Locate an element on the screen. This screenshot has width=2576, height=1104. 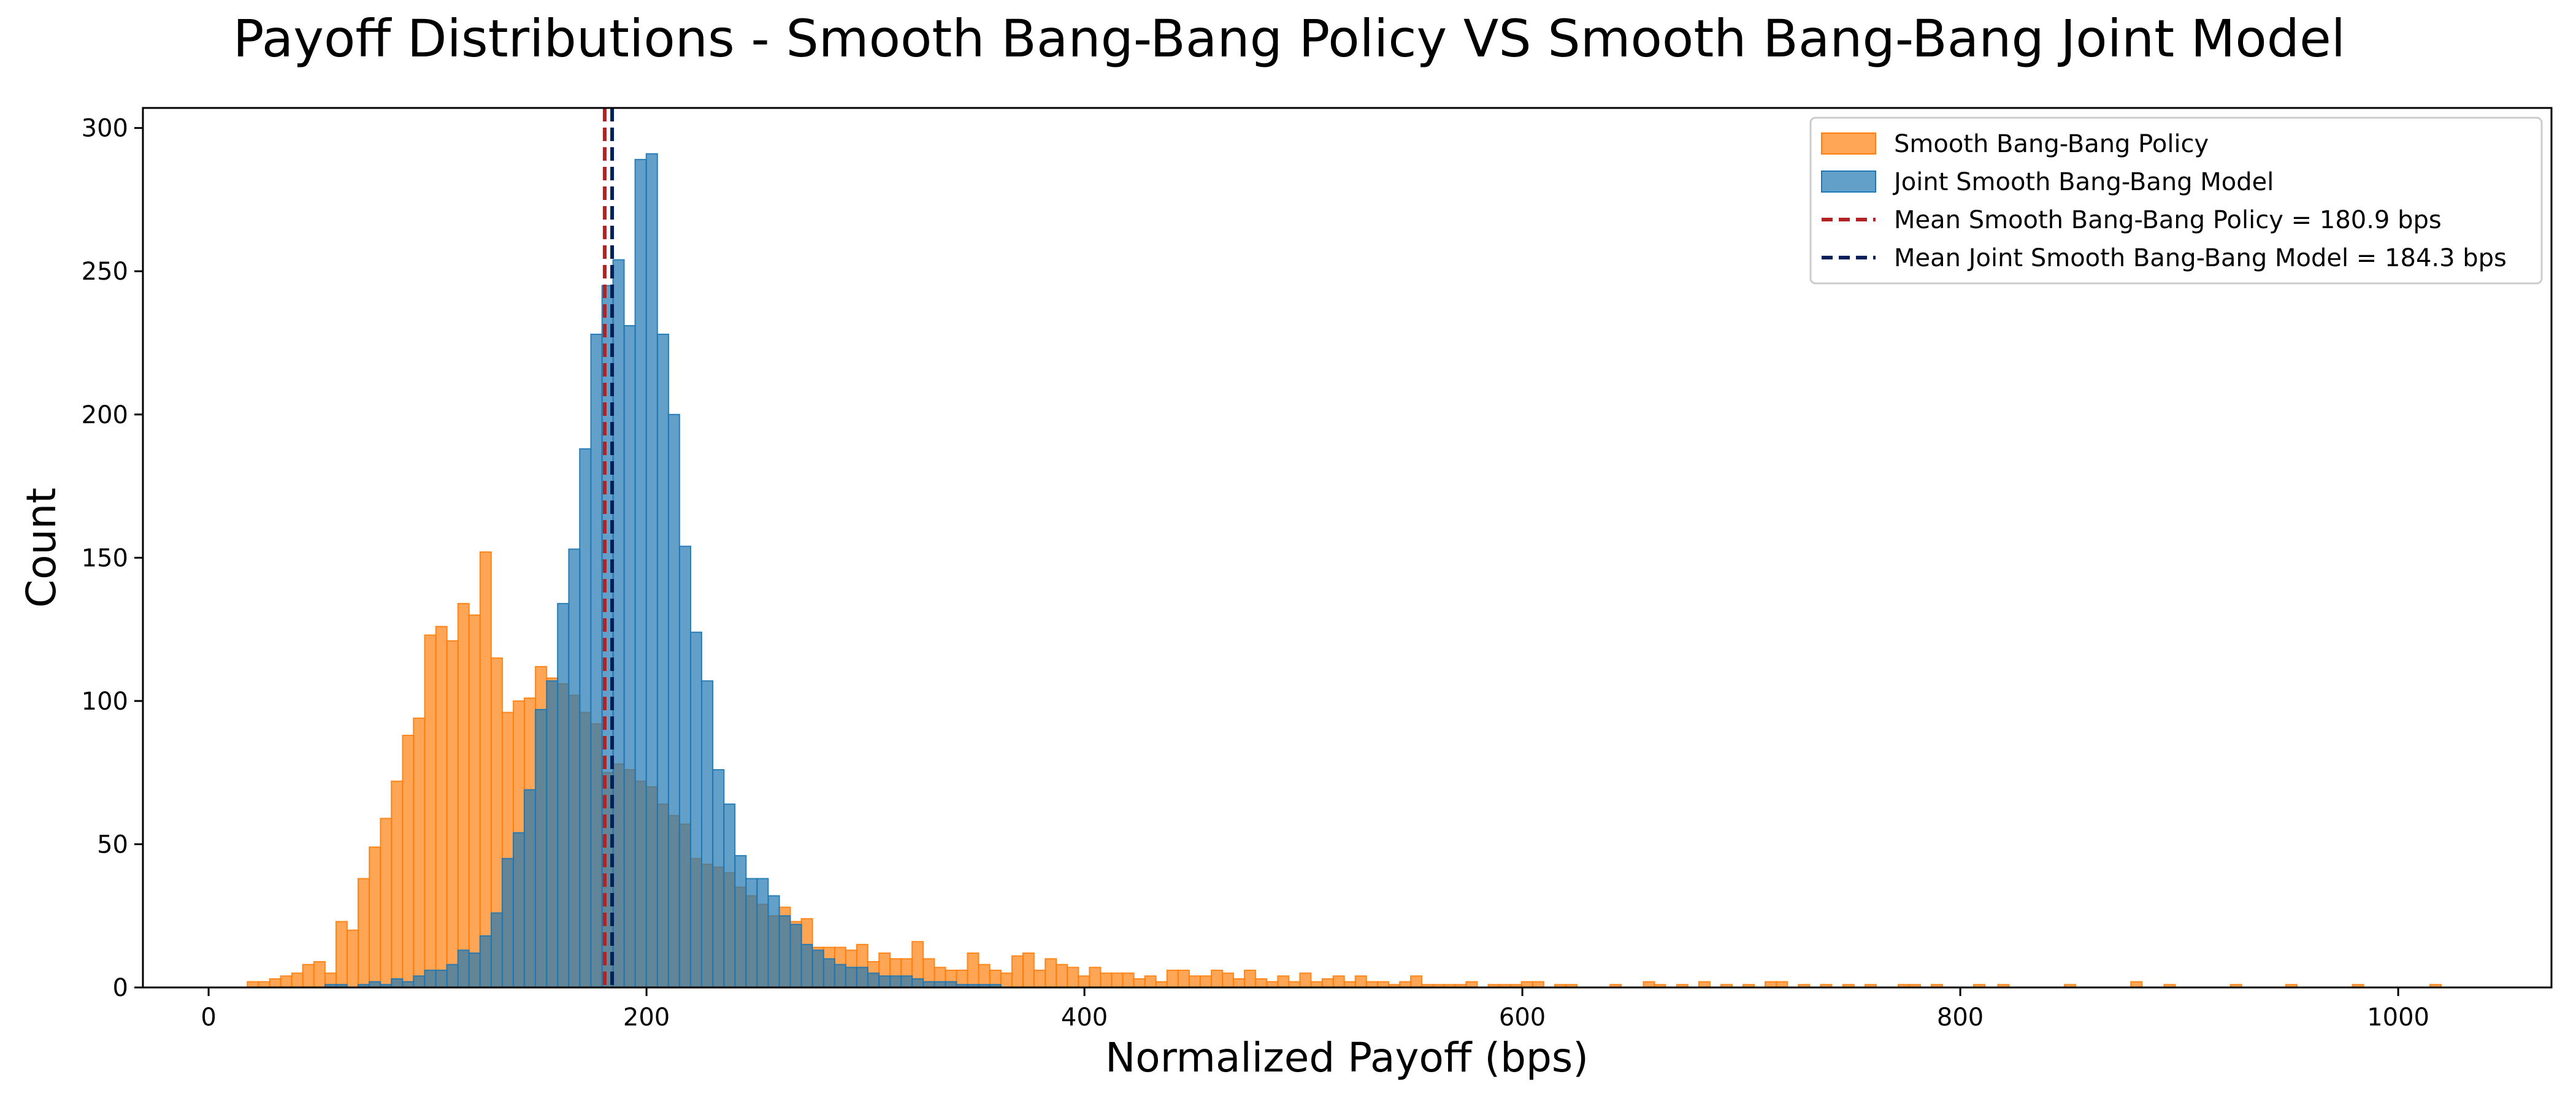
x-axis: 0 200 400 600 800 1000 is located at coordinates (1315, 1009).